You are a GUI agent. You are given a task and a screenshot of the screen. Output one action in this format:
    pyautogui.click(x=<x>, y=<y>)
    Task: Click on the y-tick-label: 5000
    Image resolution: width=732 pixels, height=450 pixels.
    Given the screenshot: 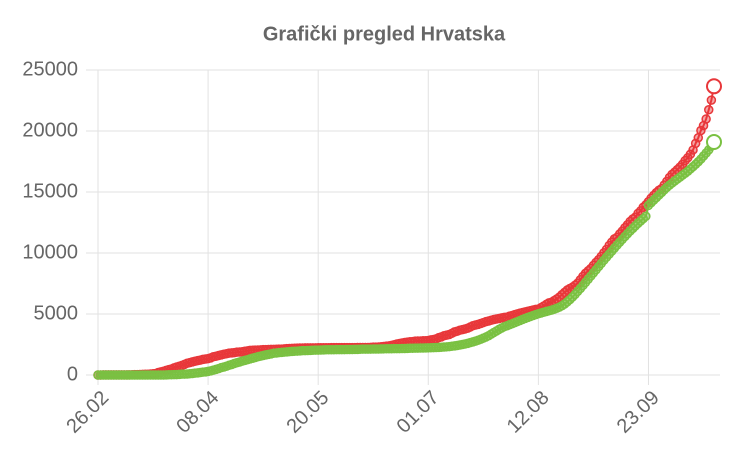 What is the action you would take?
    pyautogui.click(x=56, y=313)
    